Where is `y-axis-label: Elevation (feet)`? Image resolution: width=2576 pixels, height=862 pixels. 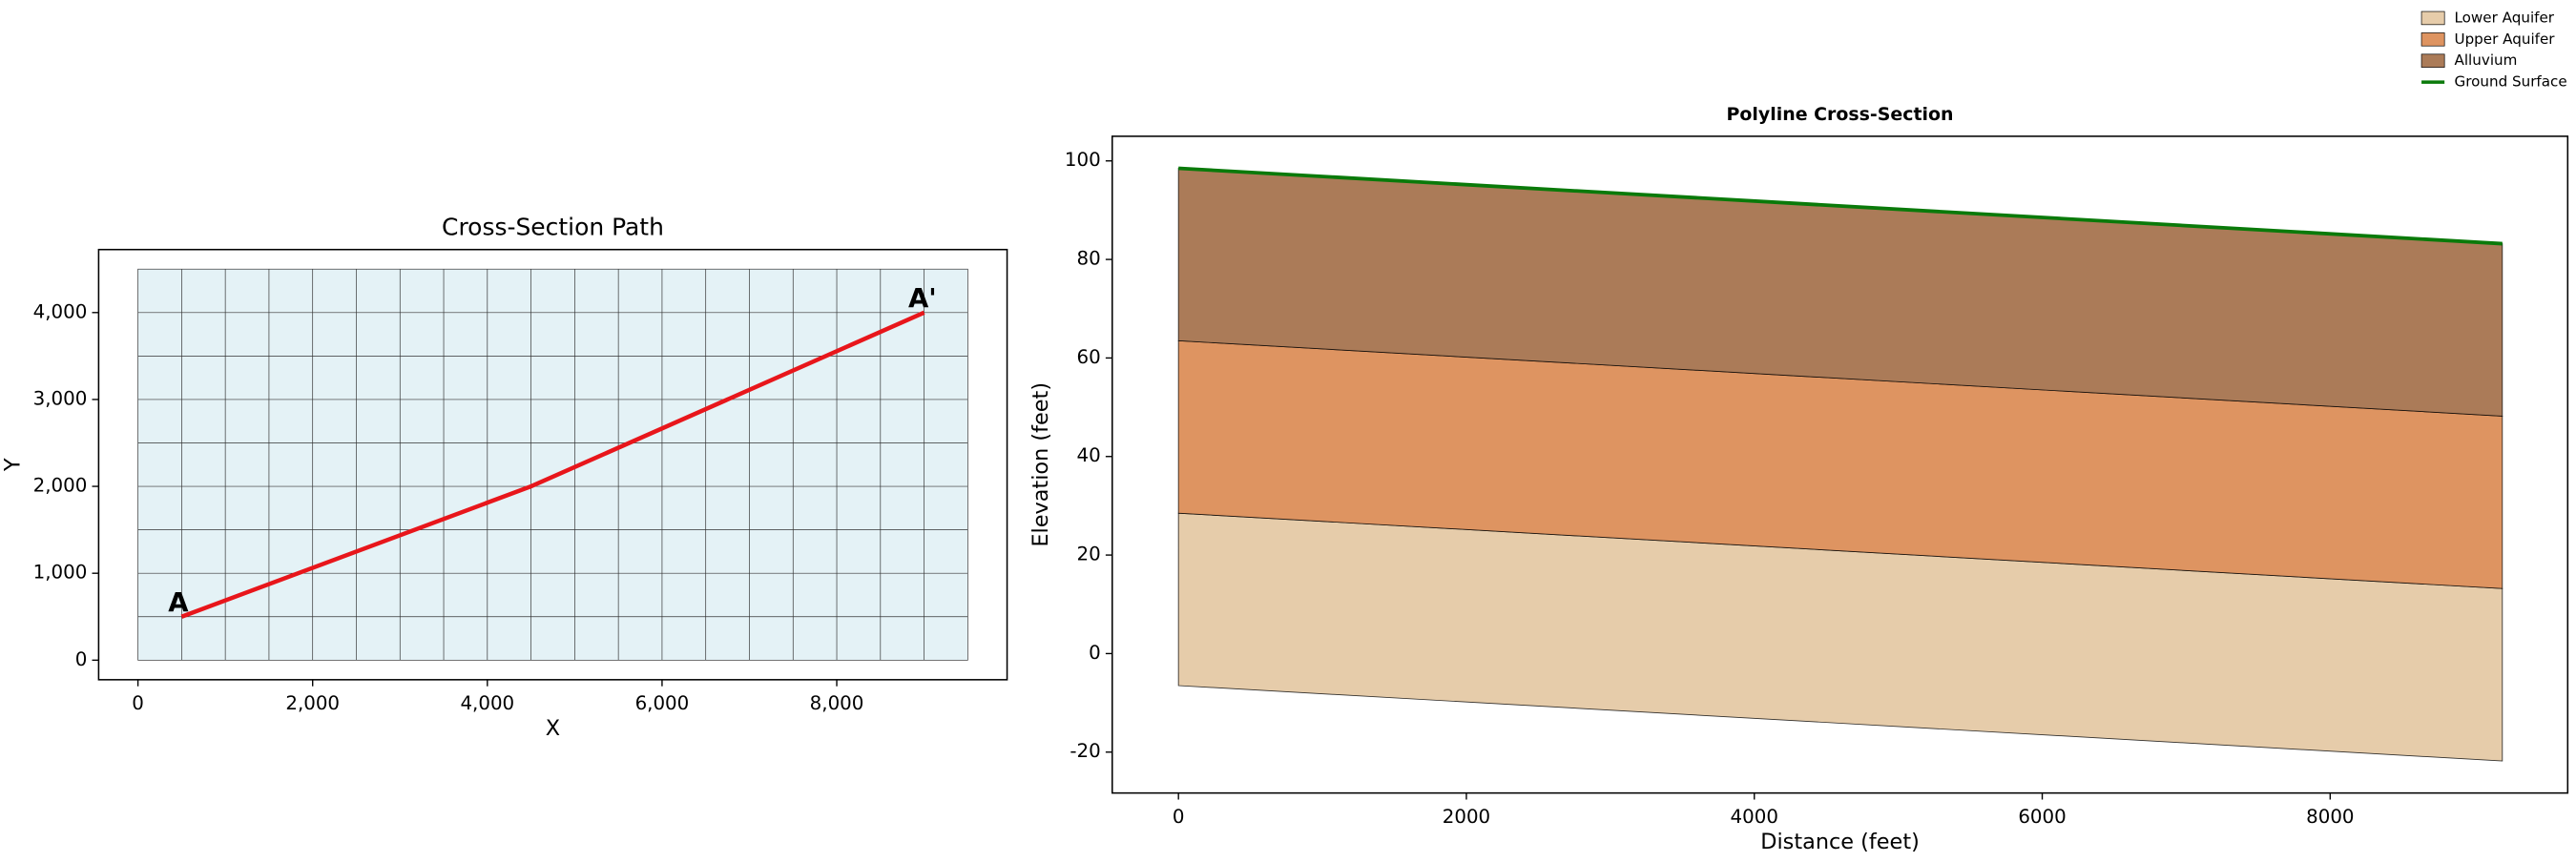 y-axis-label: Elevation (feet) is located at coordinates (1040, 464).